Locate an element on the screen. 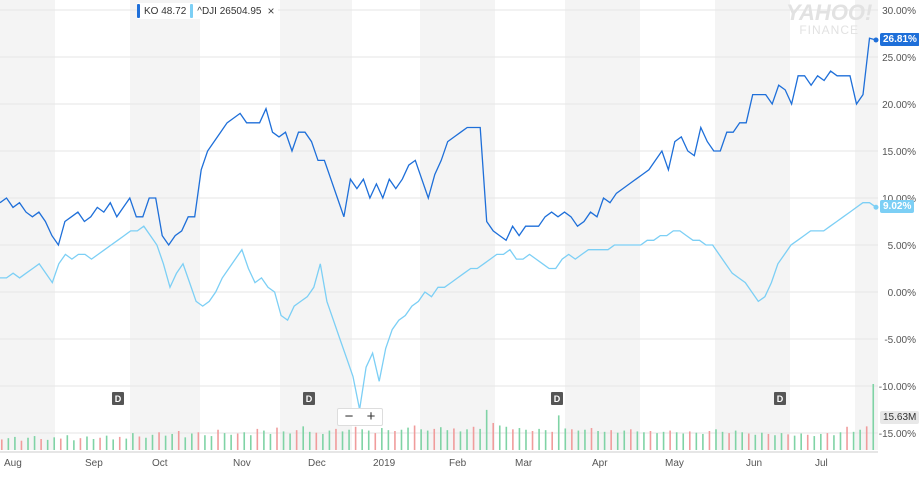  y-tick-label: -5.00% is located at coordinates (900, 340).